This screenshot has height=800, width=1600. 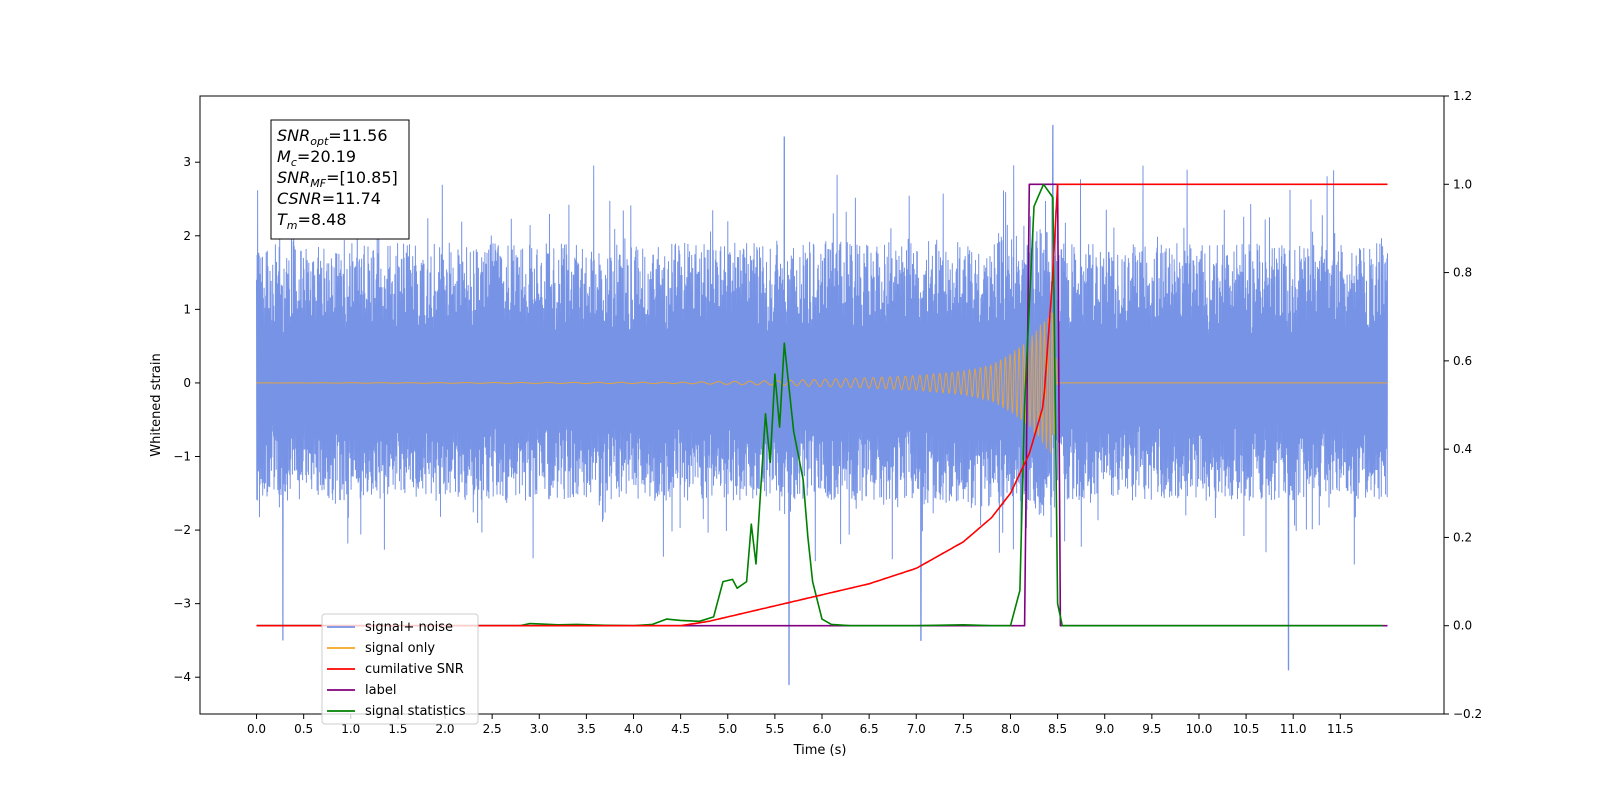 What do you see at coordinates (409, 627) in the screenshot?
I see `legend-entry: signal+ noise` at bounding box center [409, 627].